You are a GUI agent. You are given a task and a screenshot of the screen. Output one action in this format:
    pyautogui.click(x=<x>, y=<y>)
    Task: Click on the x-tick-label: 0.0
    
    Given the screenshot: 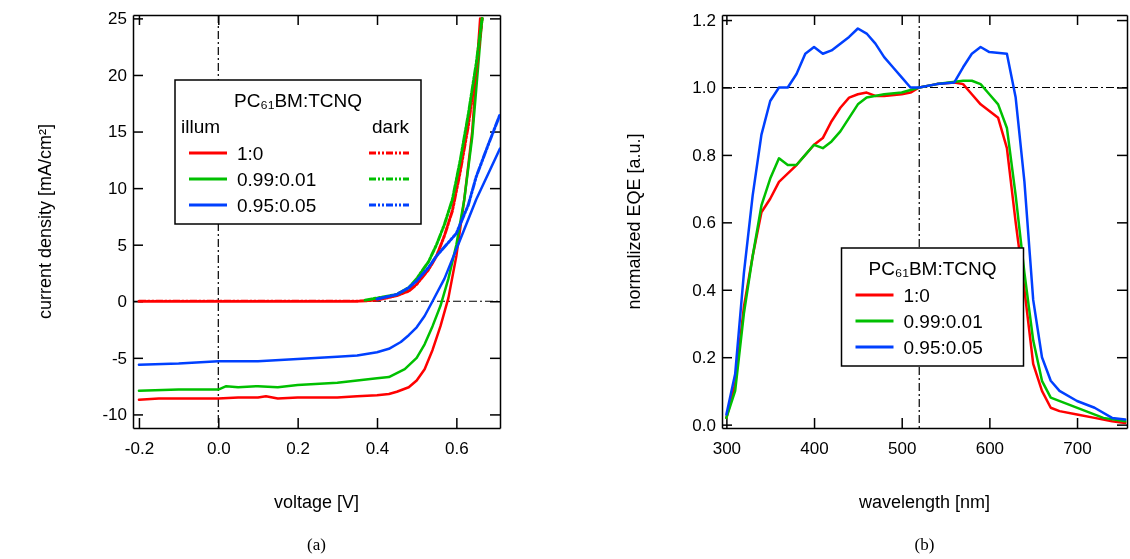 What is the action you would take?
    pyautogui.click(x=218, y=449)
    